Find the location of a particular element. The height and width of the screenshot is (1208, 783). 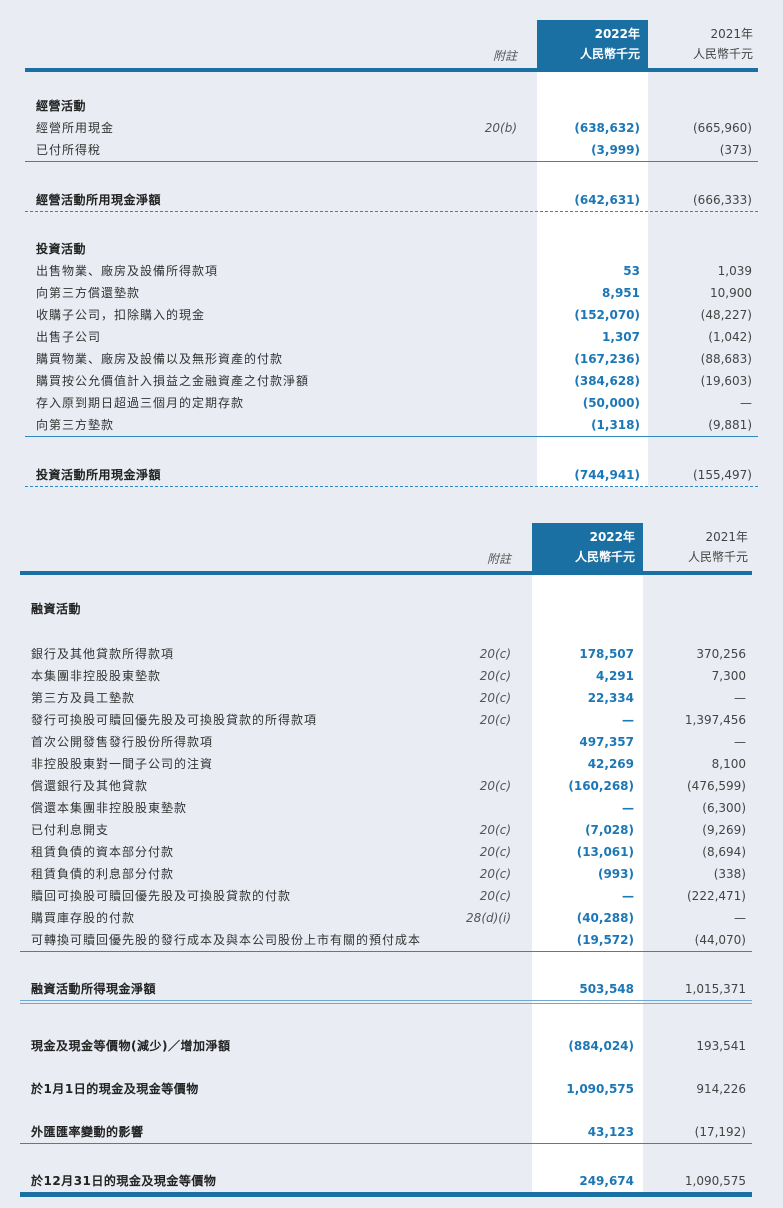

value-2021: (19,603) is located at coordinates (726, 381).